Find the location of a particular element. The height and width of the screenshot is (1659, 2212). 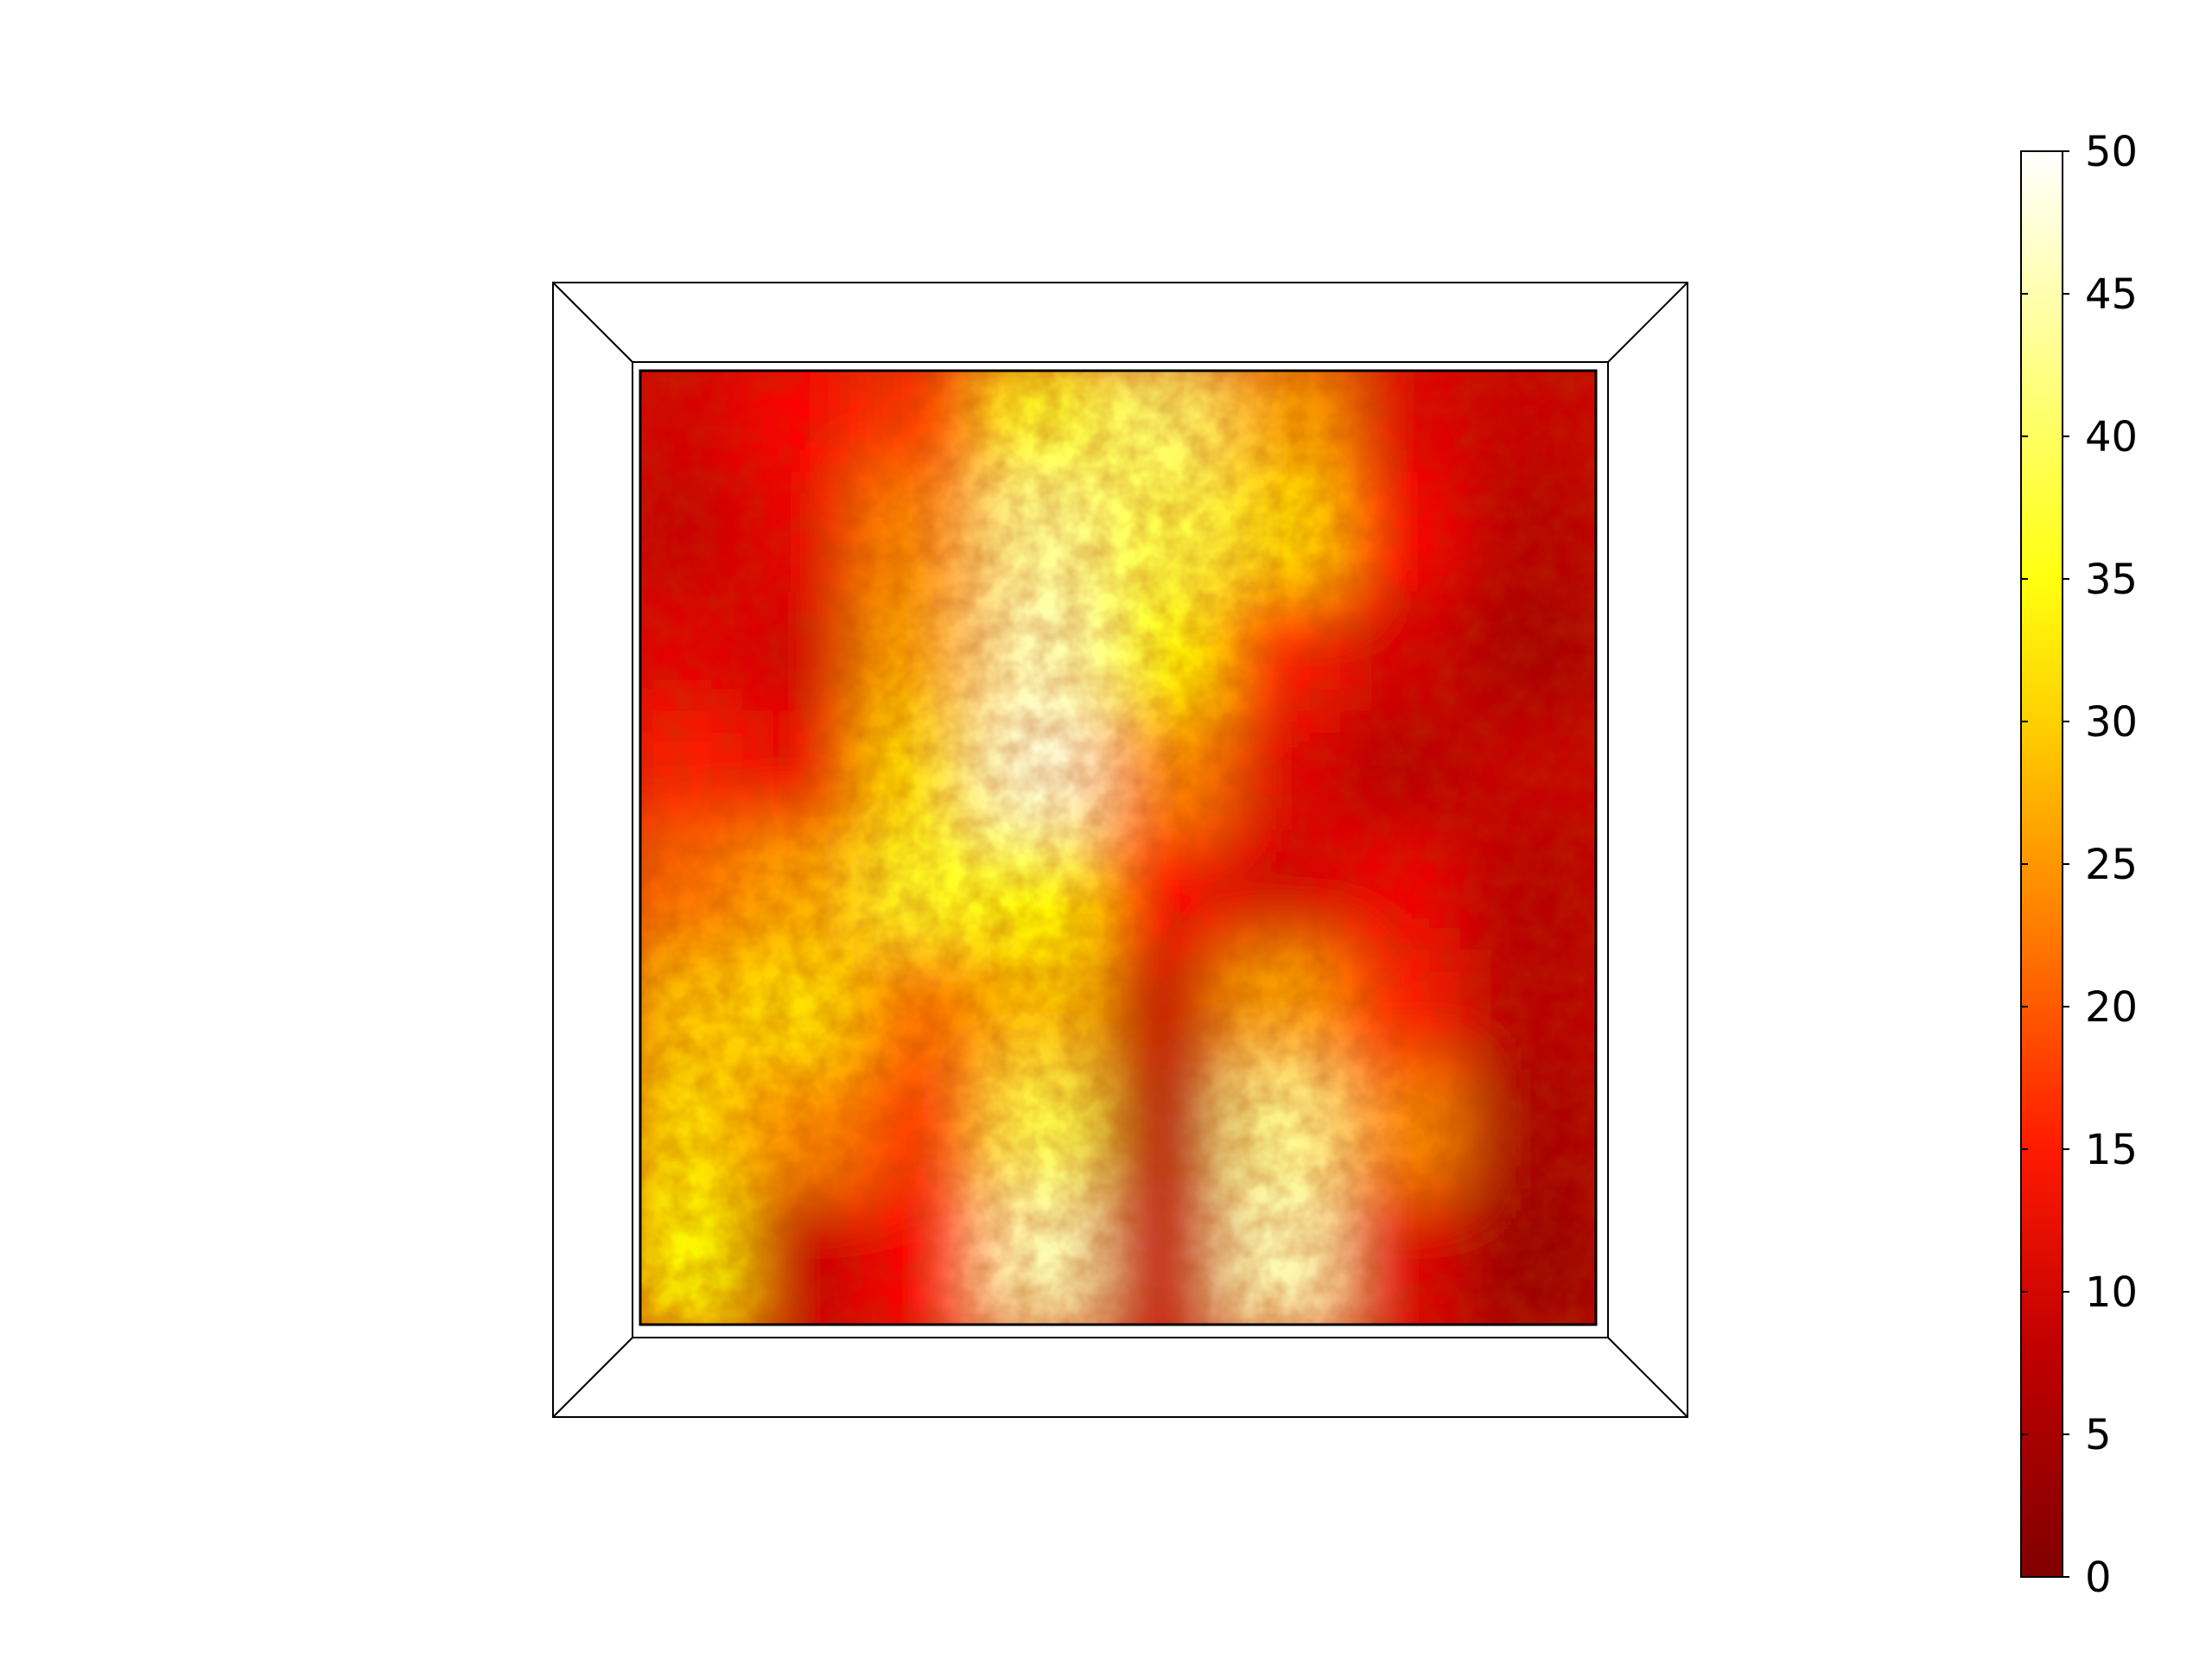

colorbar-tick-label: 50 is located at coordinates (2111, 152).